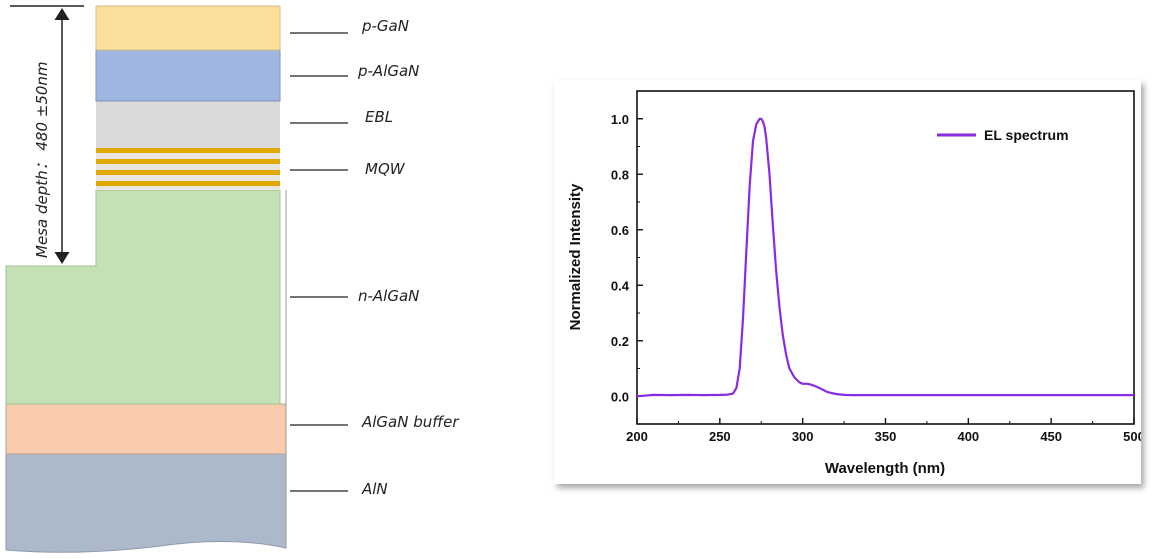 The width and height of the screenshot is (1166, 559). What do you see at coordinates (1132, 436) in the screenshot?
I see `x-tick-label: 500` at bounding box center [1132, 436].